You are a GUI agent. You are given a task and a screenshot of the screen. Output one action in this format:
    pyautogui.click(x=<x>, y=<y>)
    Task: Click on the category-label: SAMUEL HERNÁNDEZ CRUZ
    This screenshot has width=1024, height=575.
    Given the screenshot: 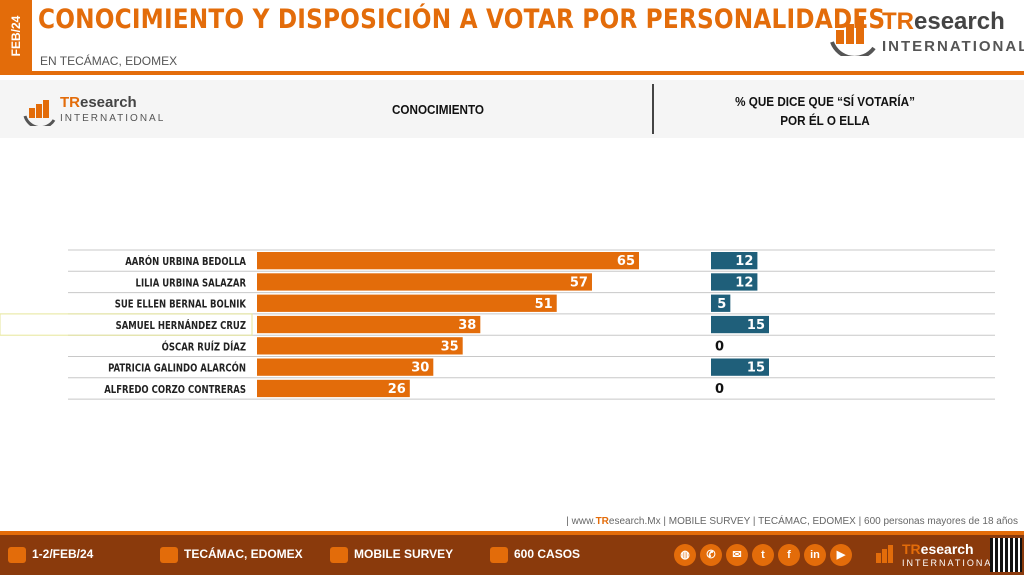 What is the action you would take?
    pyautogui.click(x=181, y=325)
    